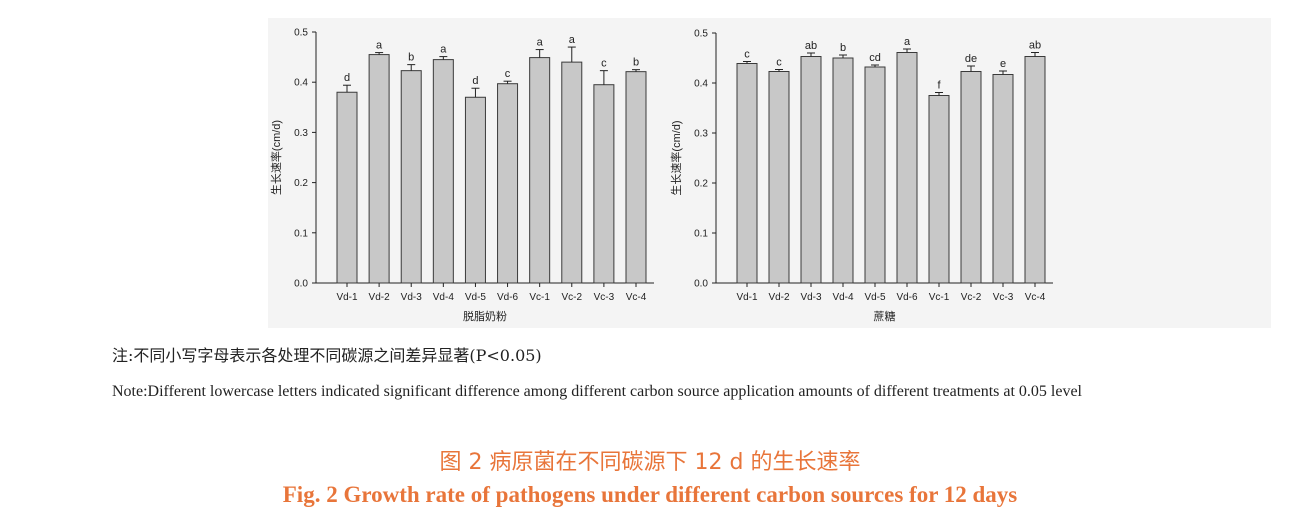 This screenshot has height=523, width=1300. What do you see at coordinates (301, 133) in the screenshot?
I see `chart1-y-tick-label: 0.3` at bounding box center [301, 133].